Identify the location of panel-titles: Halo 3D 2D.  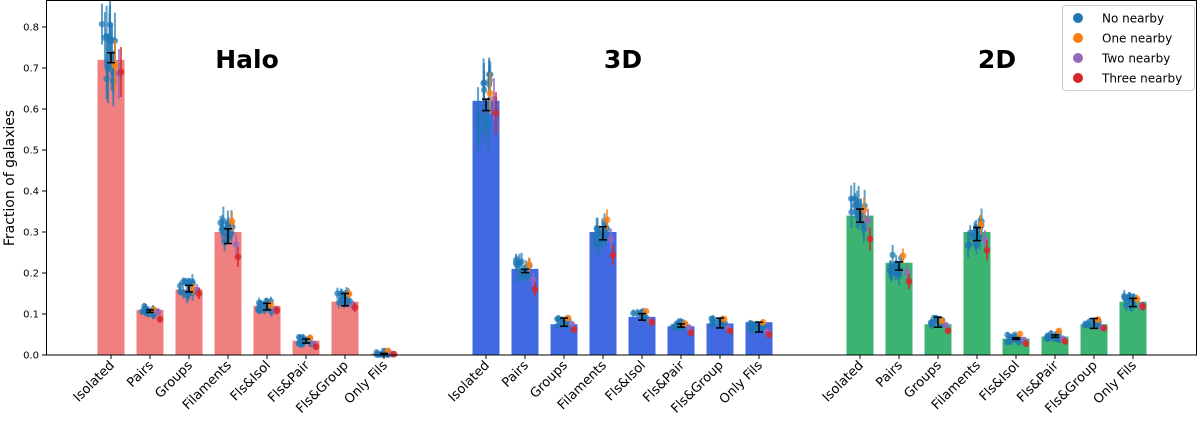
(615, 59).